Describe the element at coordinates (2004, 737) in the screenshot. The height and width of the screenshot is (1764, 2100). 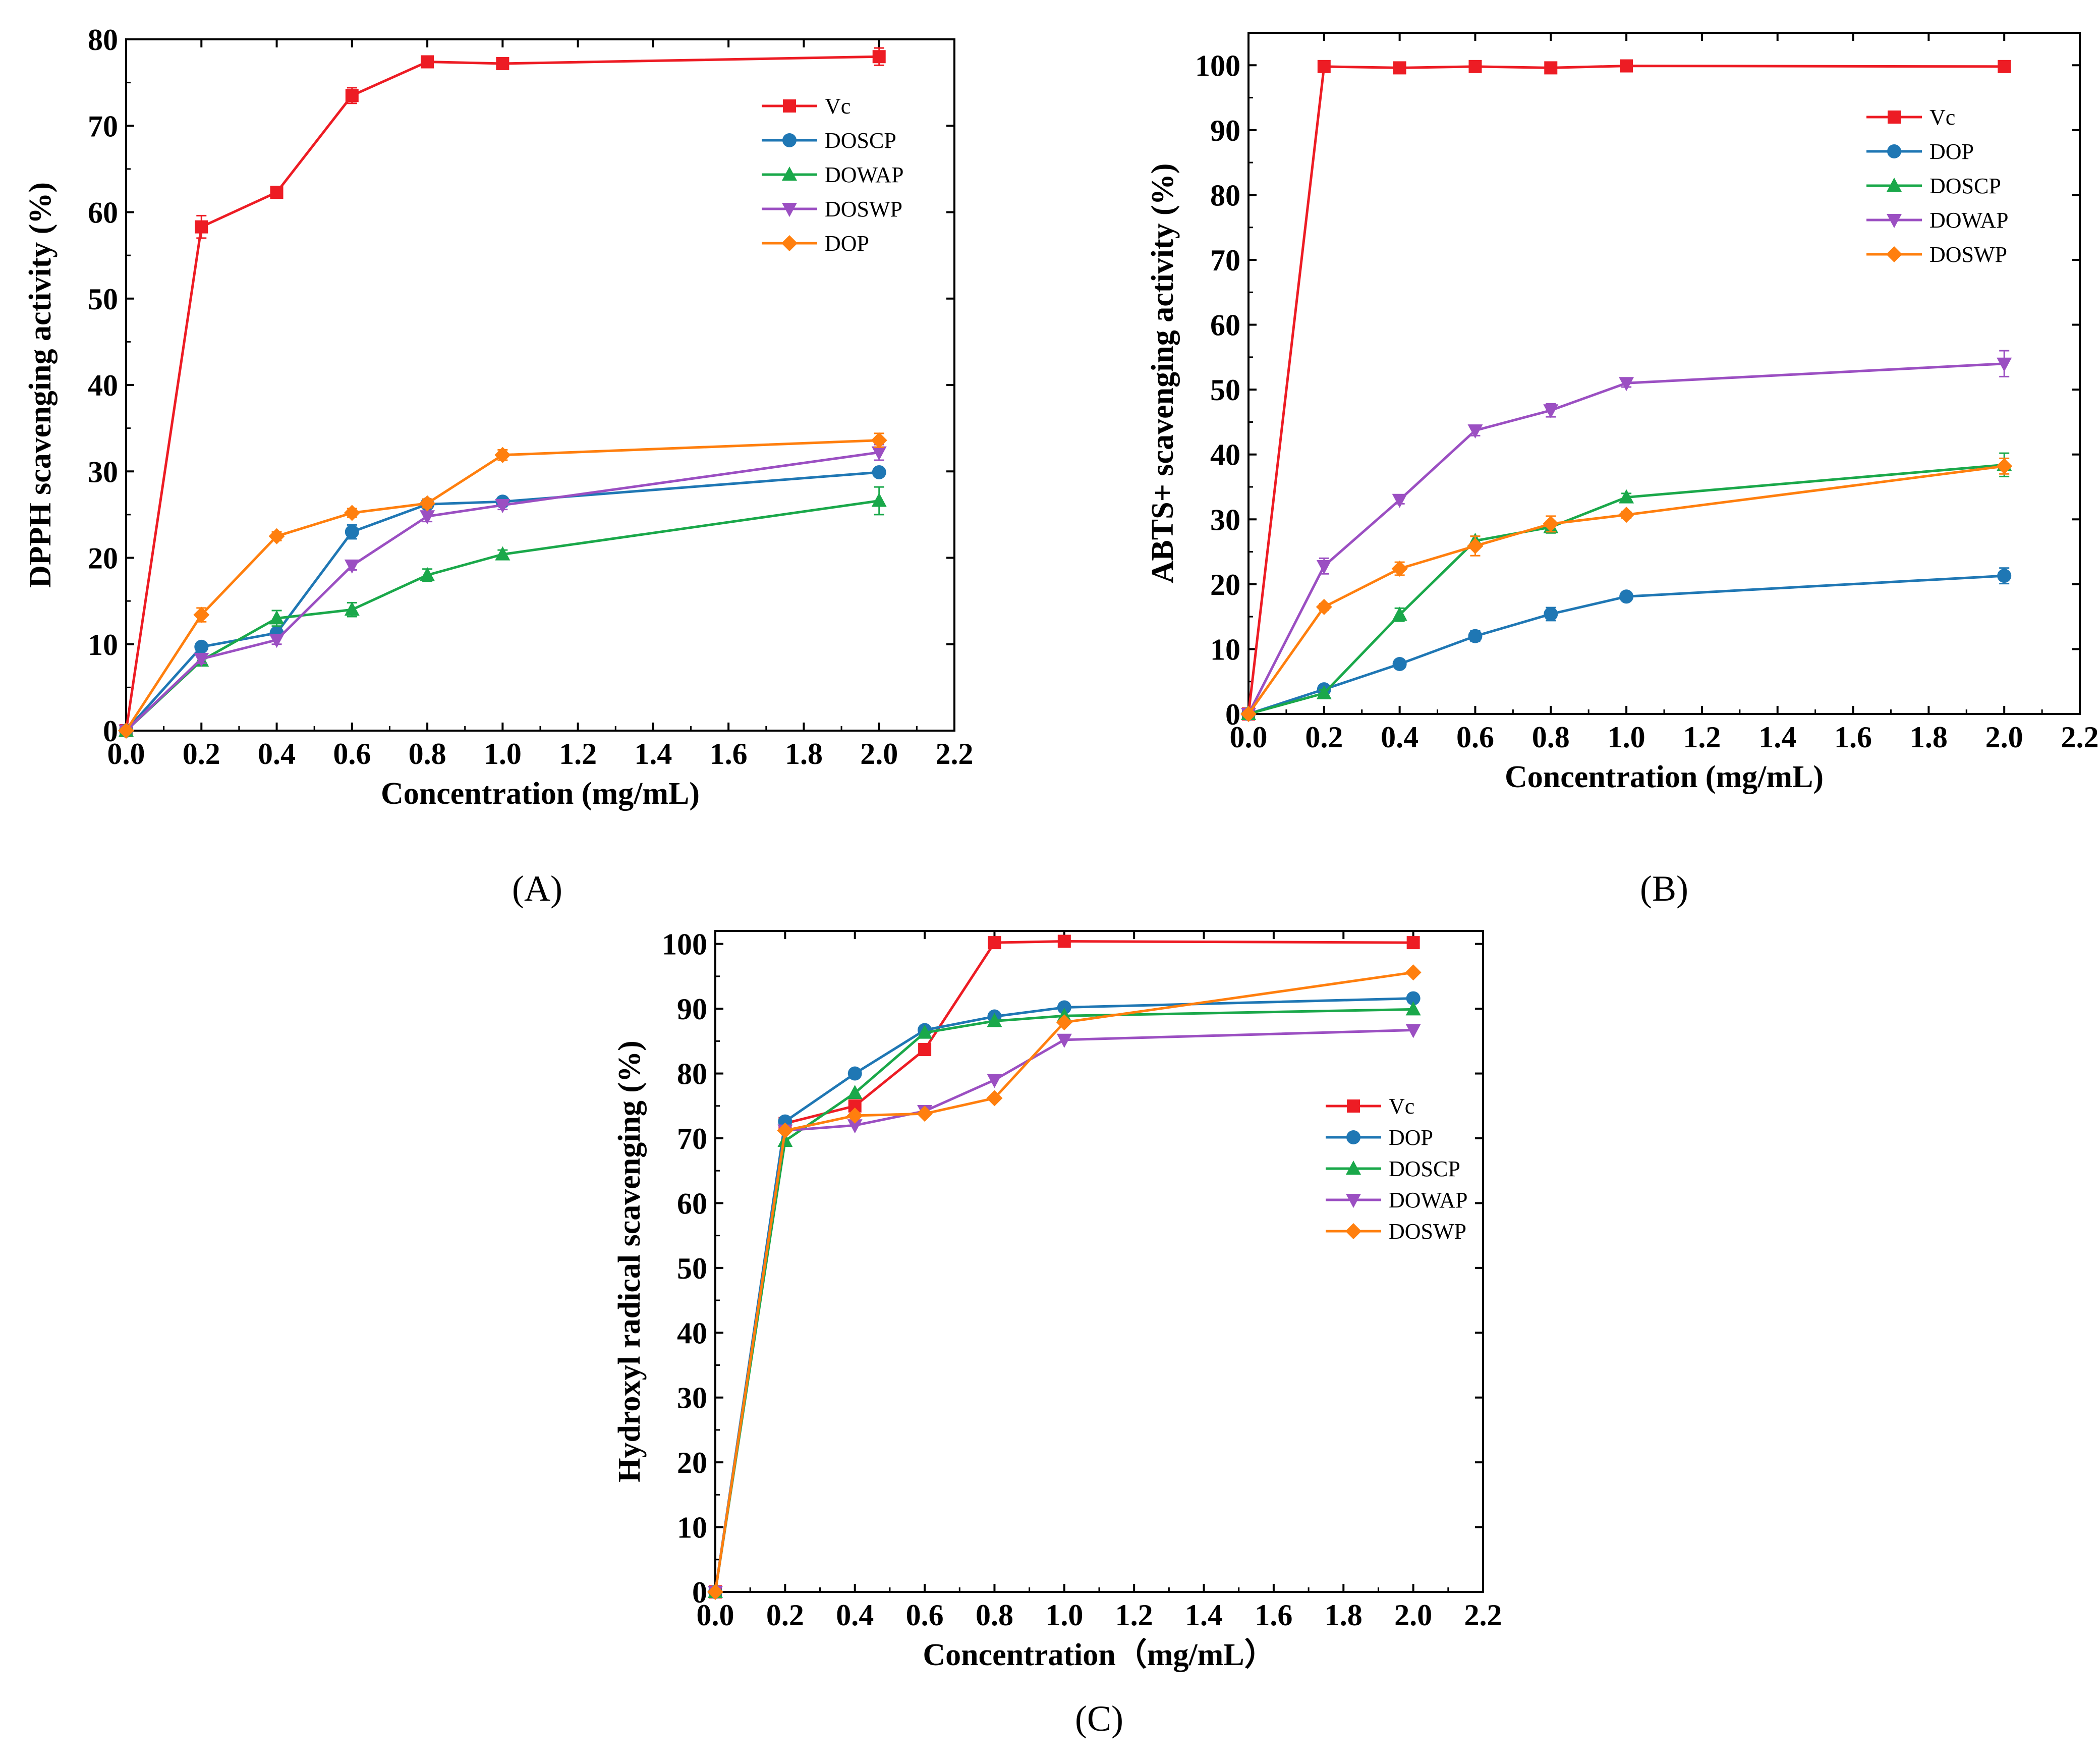
I see `chart-b-x-tick-label: 2.0` at that location.